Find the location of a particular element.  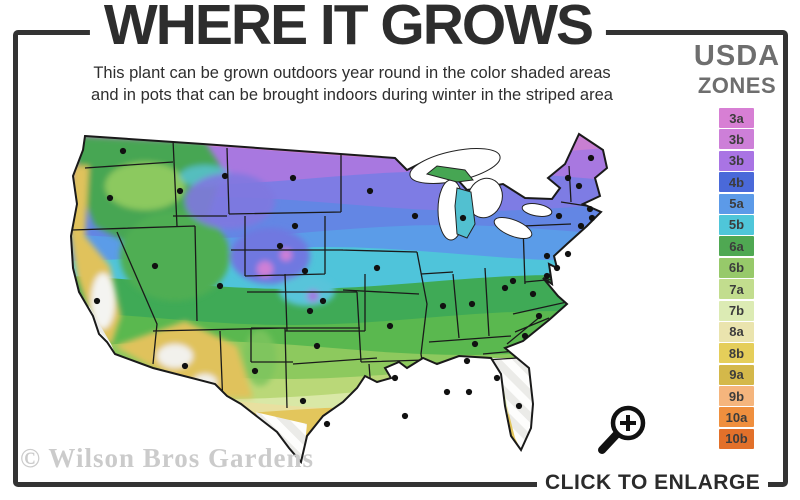

watermark: © Wilson Bros Gardens is located at coordinates (167, 458).